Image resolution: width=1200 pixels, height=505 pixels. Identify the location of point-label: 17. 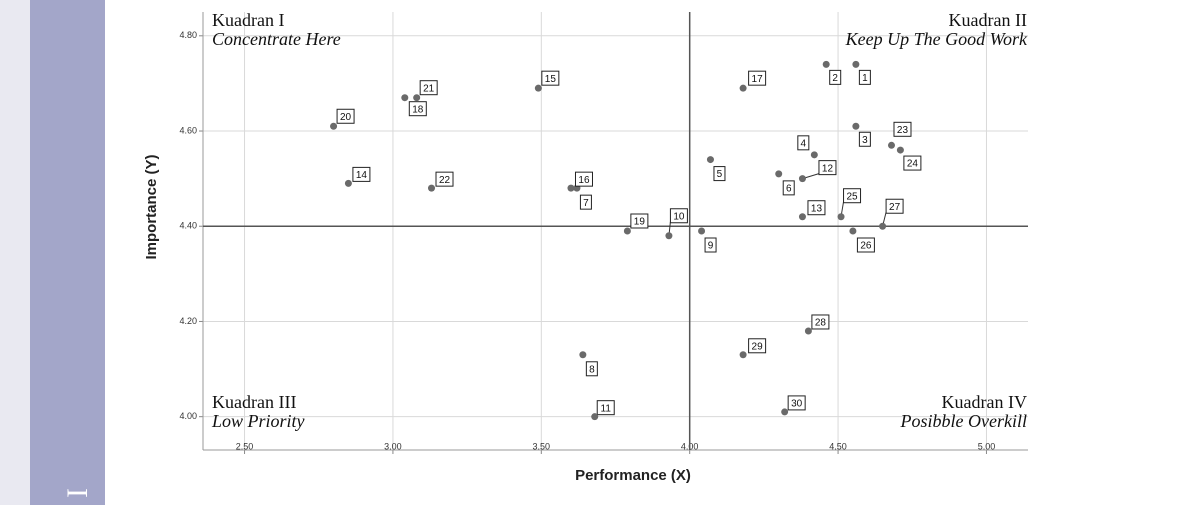
(758, 79).